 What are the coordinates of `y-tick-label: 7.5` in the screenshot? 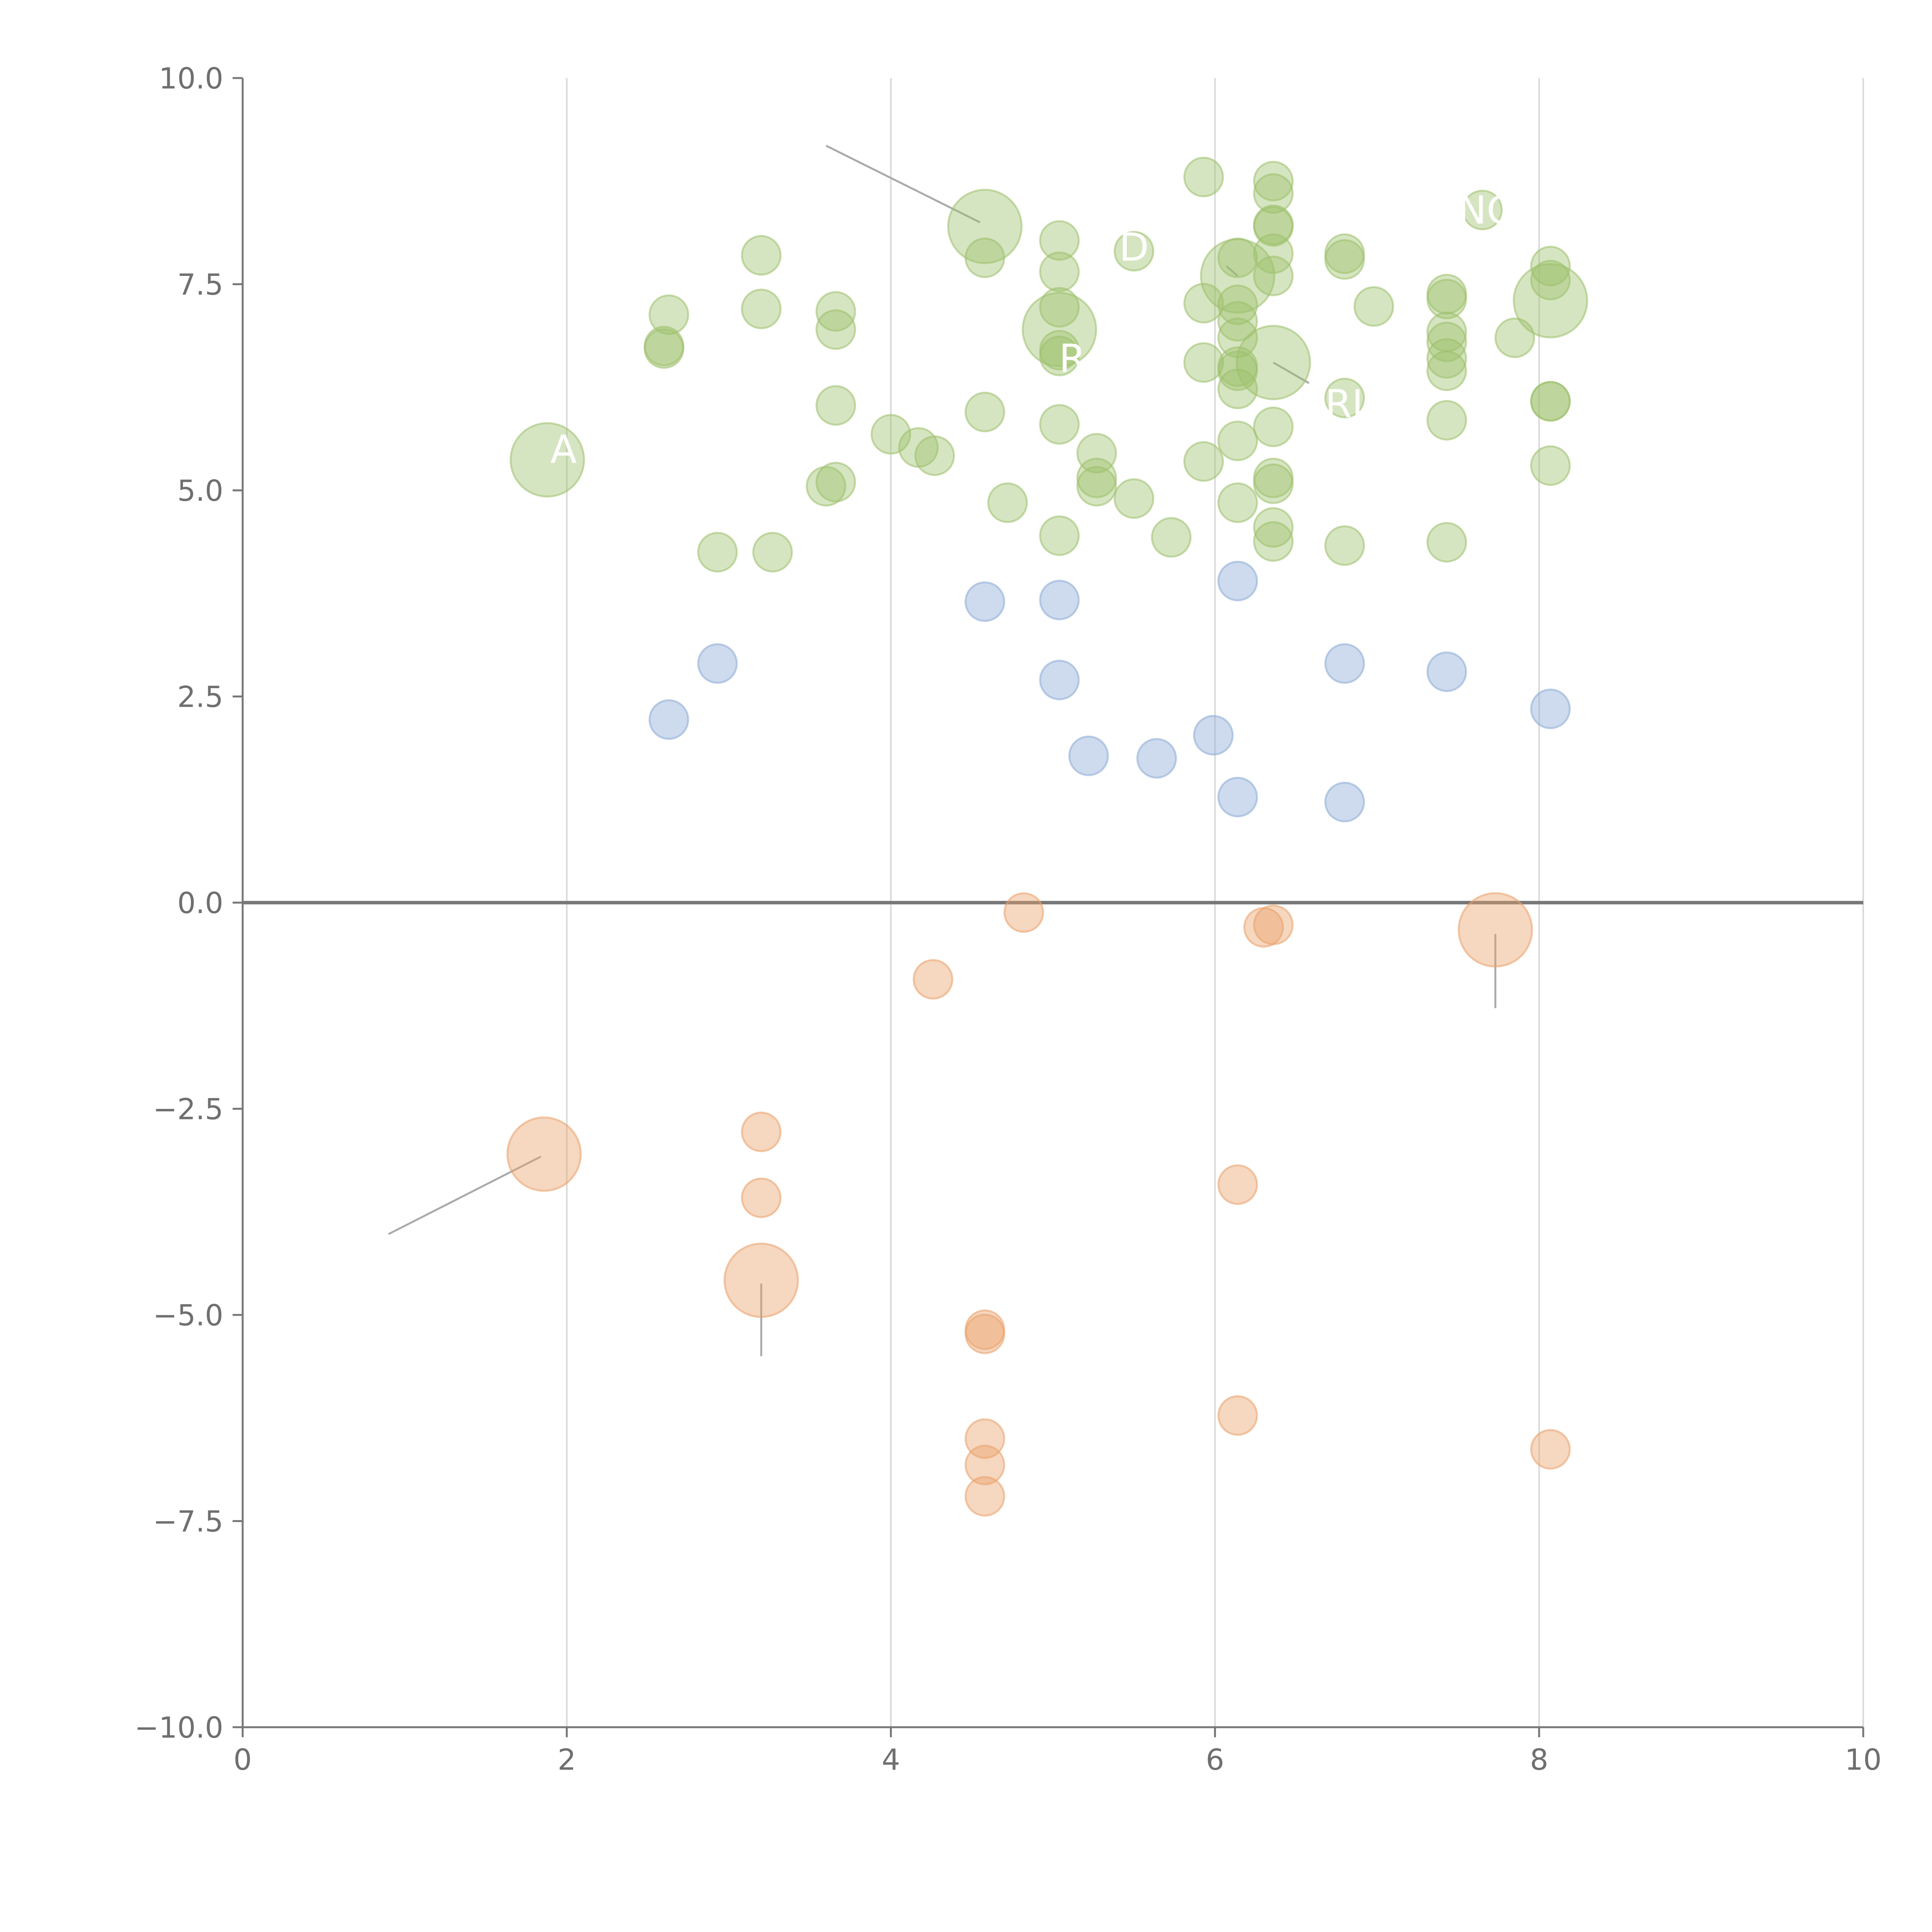 It's located at (200, 285).